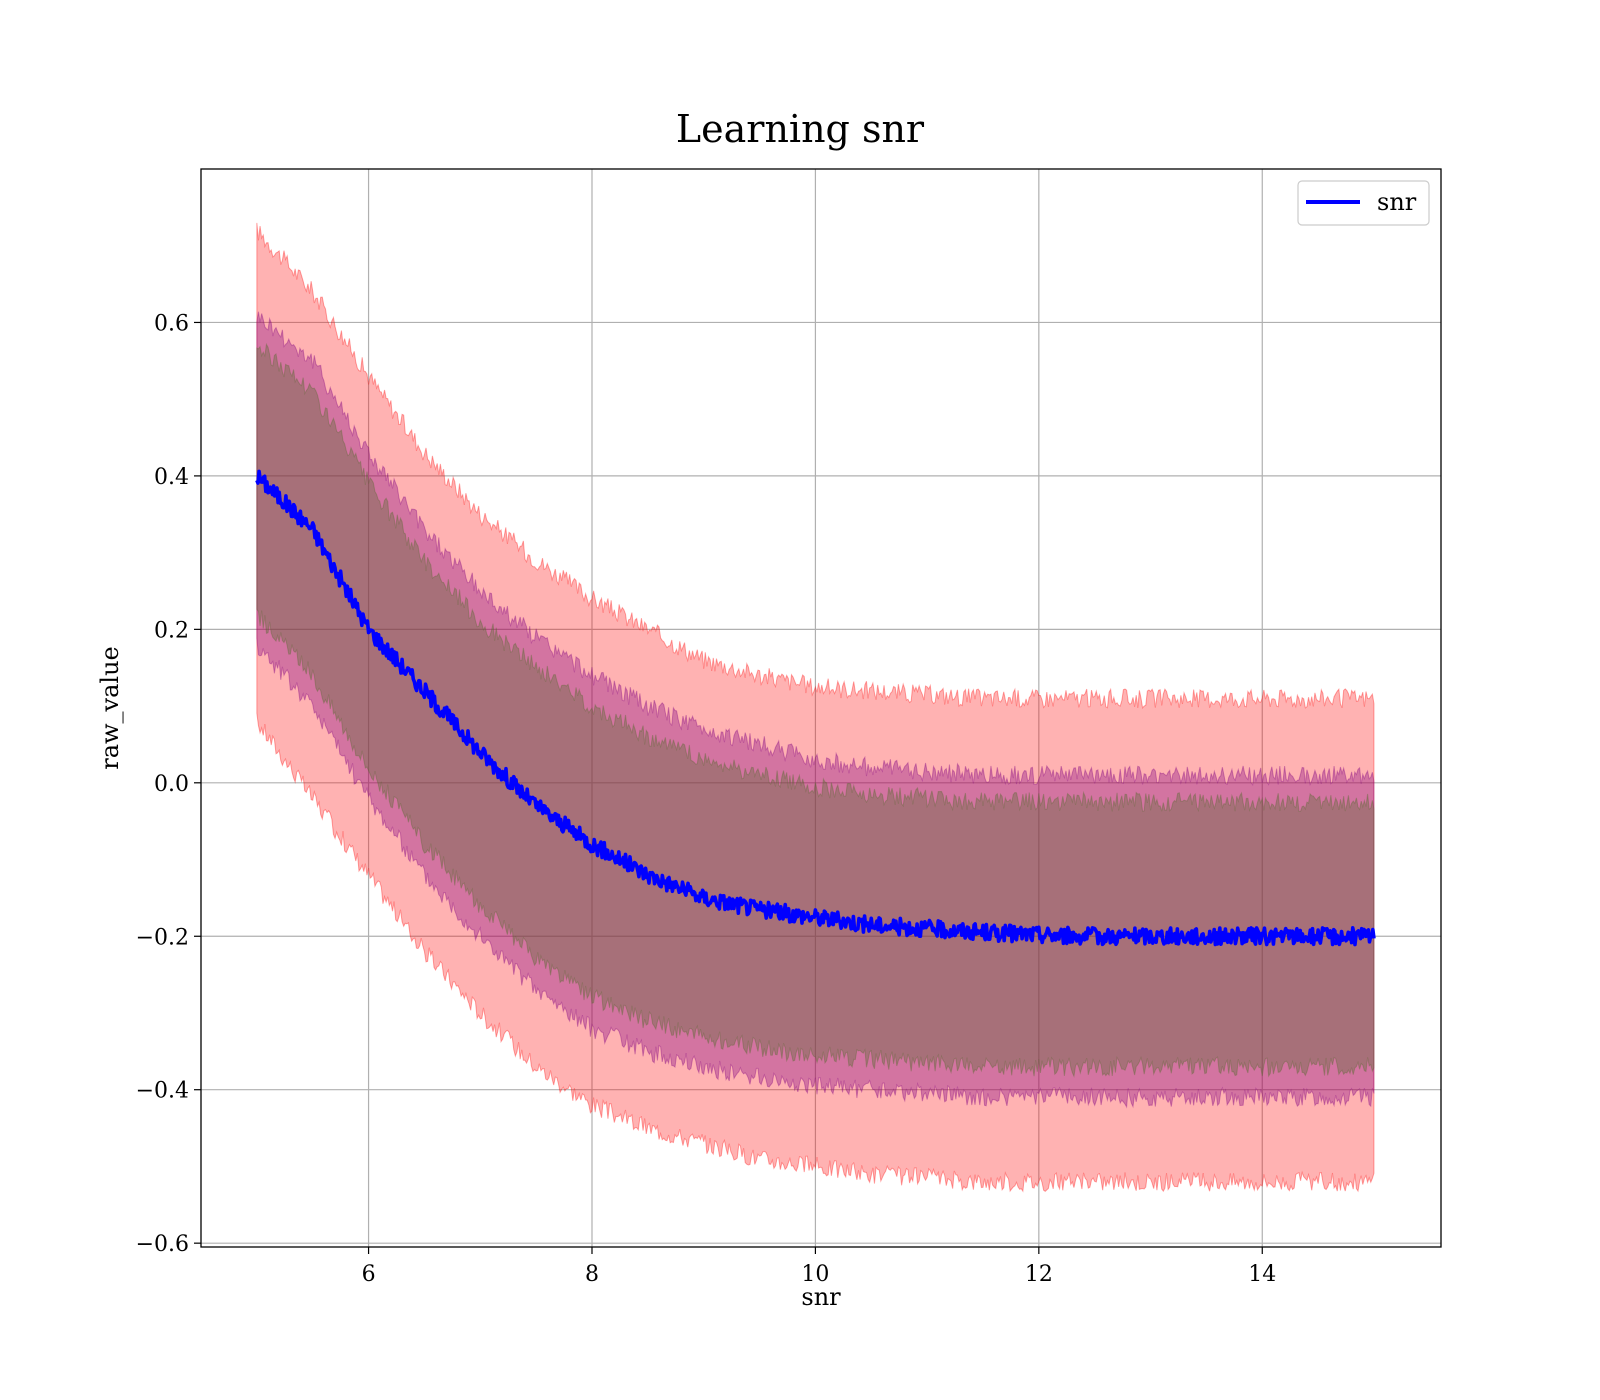 The height and width of the screenshot is (1400, 1600). I want to click on x-axis-ticks: 6 8 10 12 14, so click(819, 1267).